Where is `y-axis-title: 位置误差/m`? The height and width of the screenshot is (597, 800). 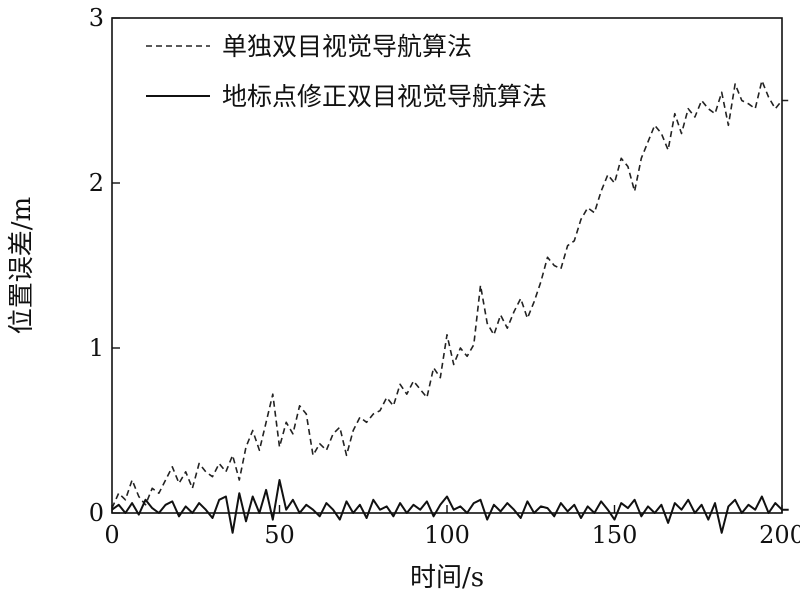
y-axis-title: 位置误差/m is located at coordinates (22, 265).